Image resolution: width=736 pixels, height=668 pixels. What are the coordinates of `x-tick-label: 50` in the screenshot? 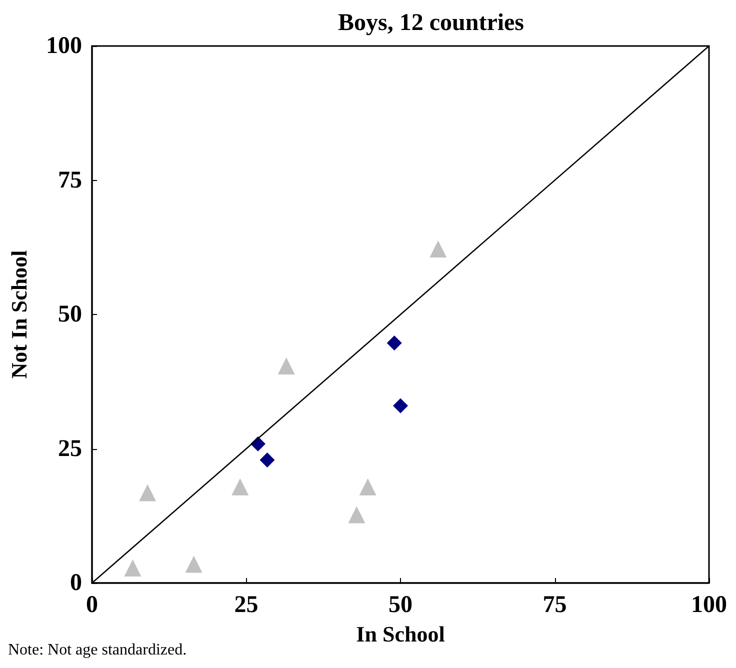 It's located at (400, 605).